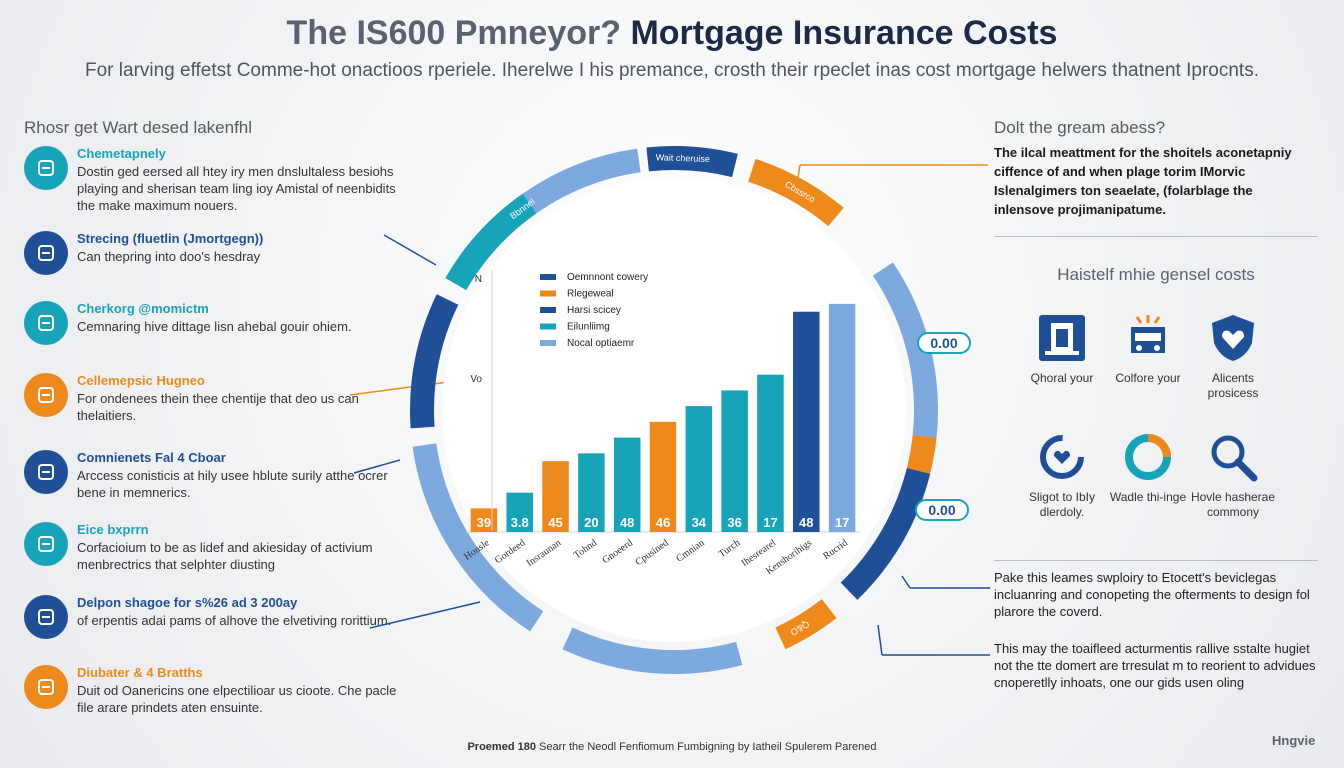  I want to click on feature-title: Eice bxprrn, so click(113, 529).